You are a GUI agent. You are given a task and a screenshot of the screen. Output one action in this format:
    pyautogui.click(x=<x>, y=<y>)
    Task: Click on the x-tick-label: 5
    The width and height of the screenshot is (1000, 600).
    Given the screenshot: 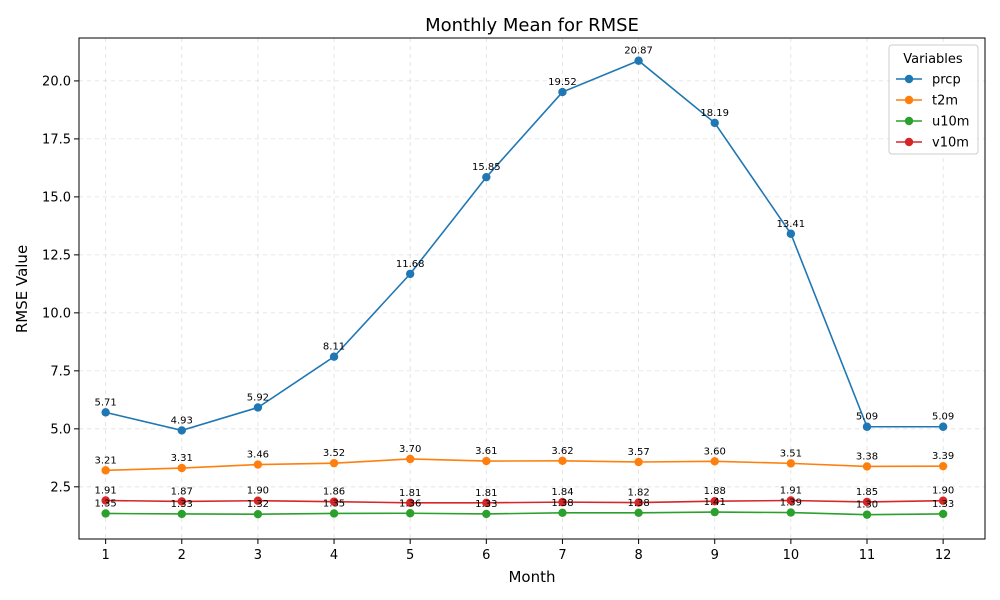 What is the action you would take?
    pyautogui.click(x=410, y=555)
    